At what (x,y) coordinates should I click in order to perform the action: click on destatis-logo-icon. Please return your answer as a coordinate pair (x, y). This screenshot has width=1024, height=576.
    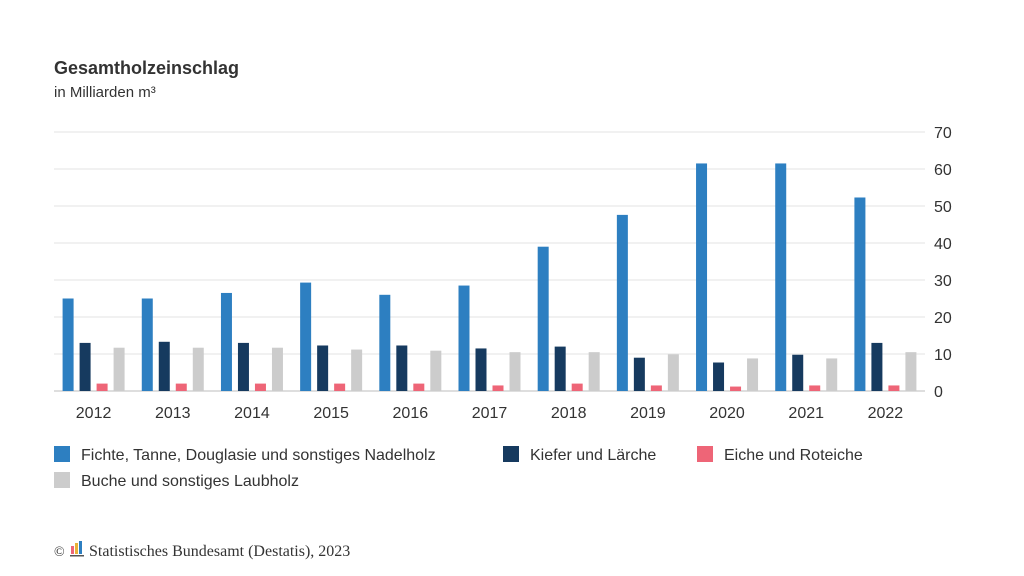
    Looking at the image, I should click on (77, 549).